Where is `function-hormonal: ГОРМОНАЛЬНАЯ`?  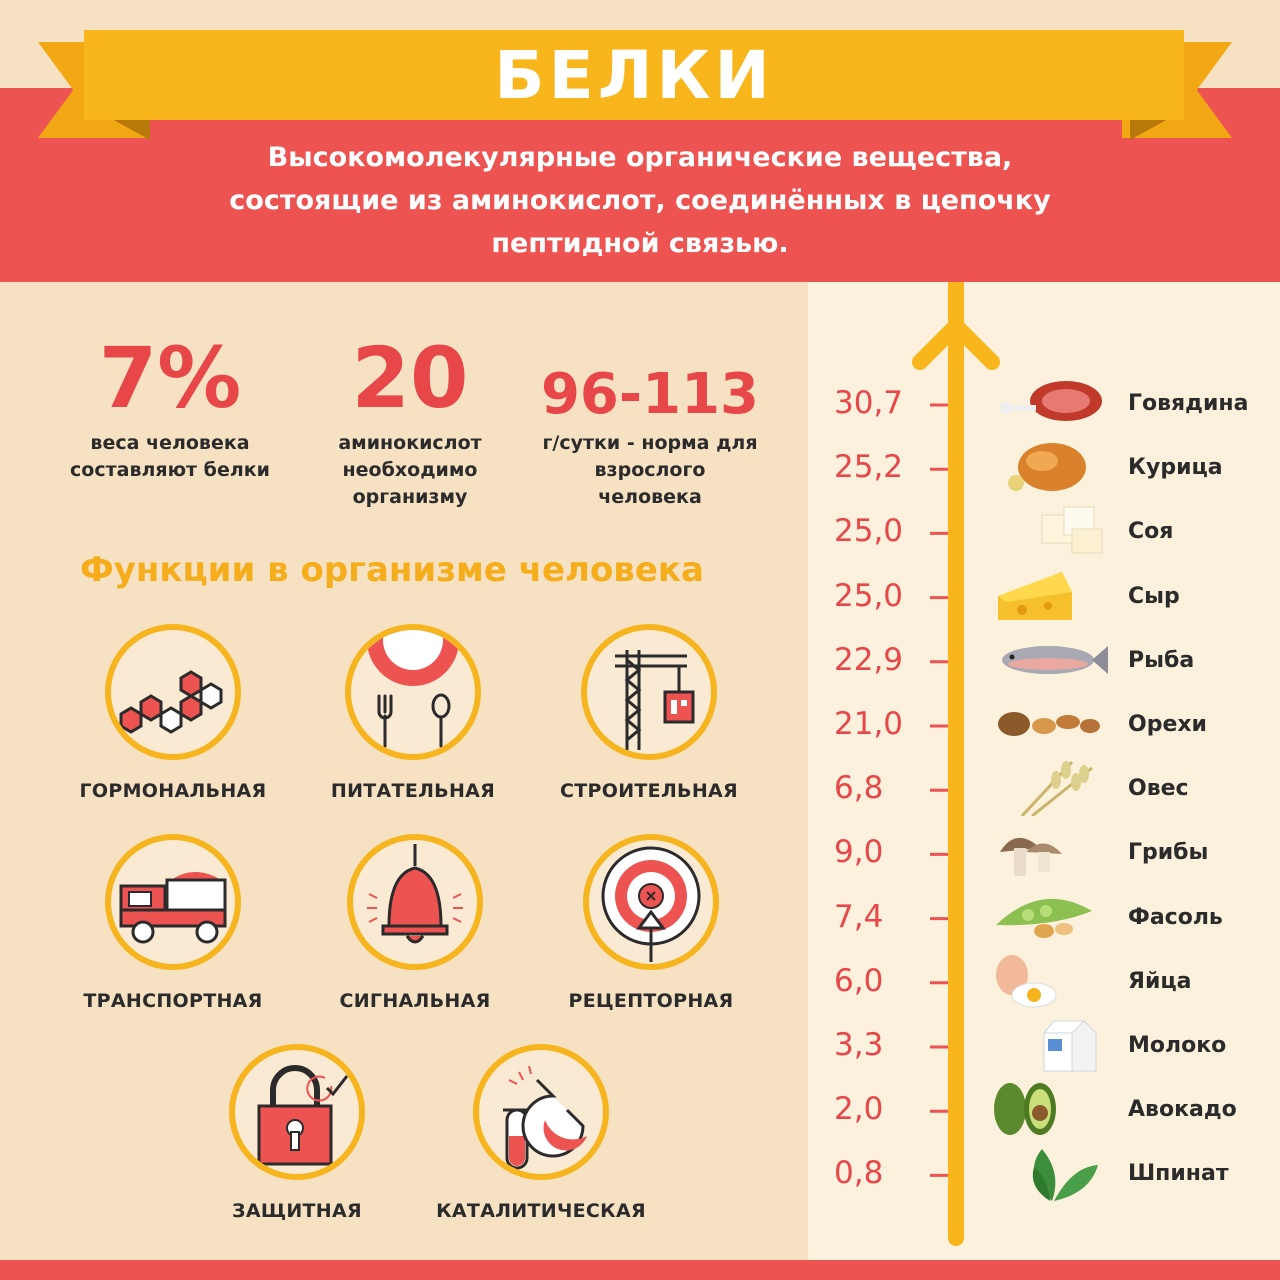 function-hormonal: ГОРМОНАЛЬНАЯ is located at coordinates (173, 713).